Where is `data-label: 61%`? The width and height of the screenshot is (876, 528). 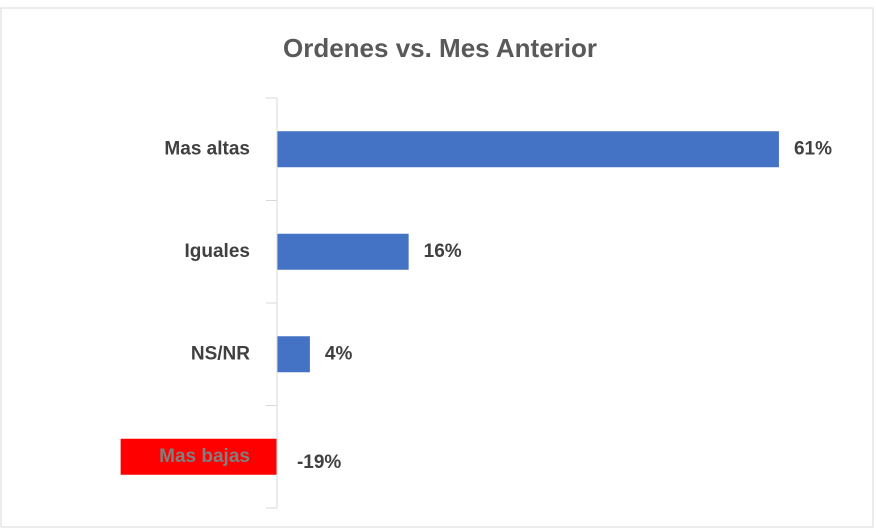
data-label: 61% is located at coordinates (813, 148).